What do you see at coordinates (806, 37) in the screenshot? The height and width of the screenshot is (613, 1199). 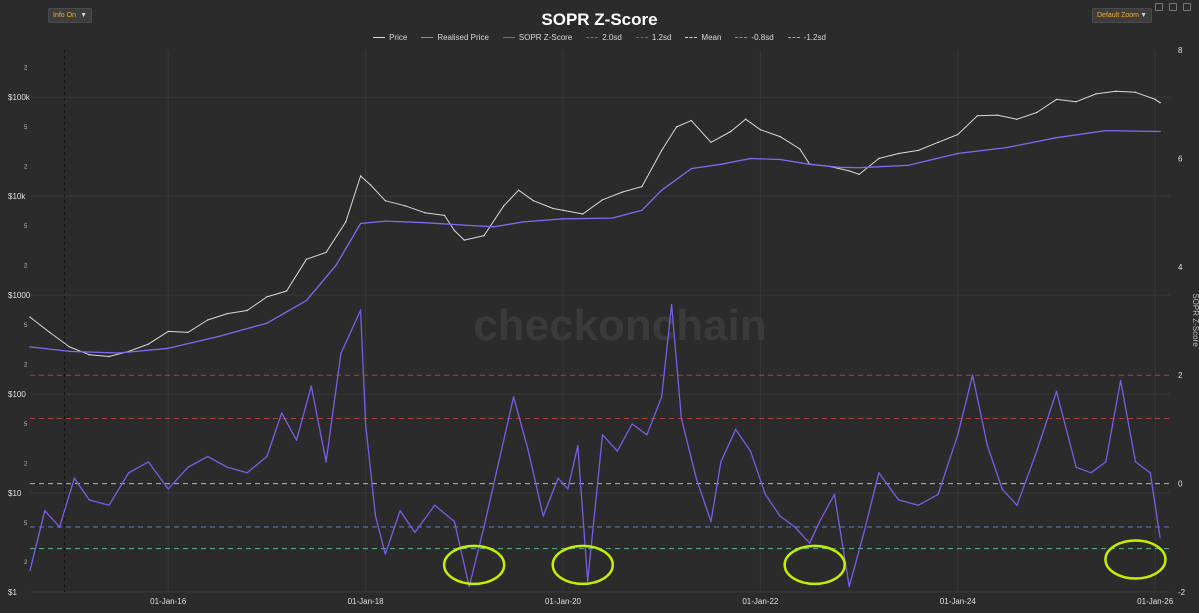 I see `legend-item: -1.2sd` at bounding box center [806, 37].